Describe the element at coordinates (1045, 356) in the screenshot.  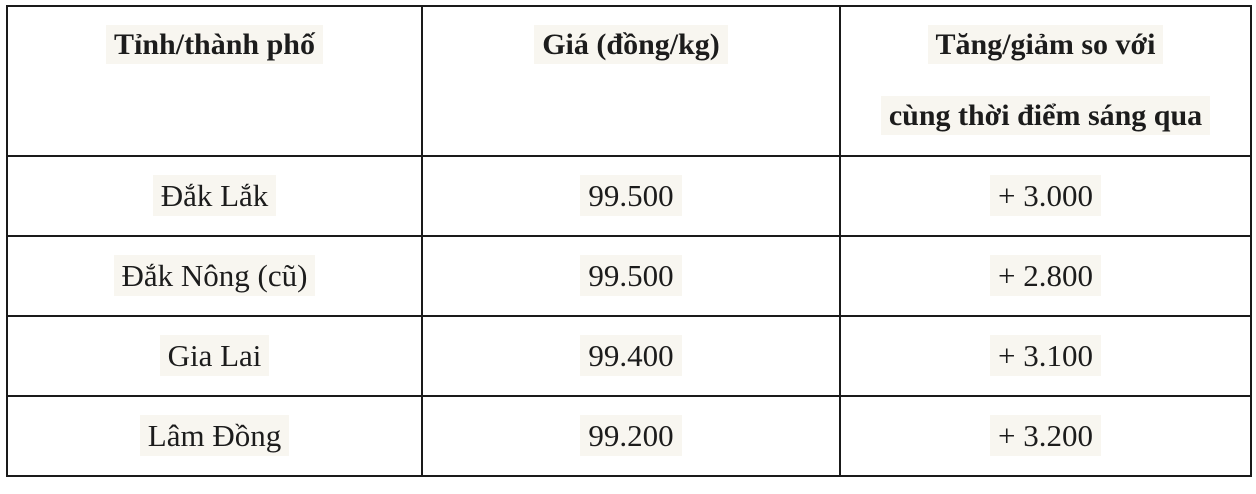
I see `cell-change: + 3.100` at that location.